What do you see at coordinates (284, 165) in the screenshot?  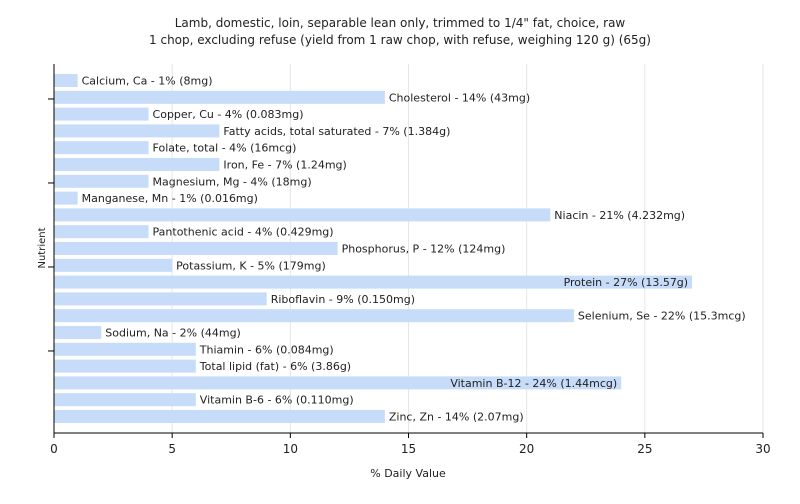 I see `bar-label-5: Iron, Fe - 7% (1.24mg)` at bounding box center [284, 165].